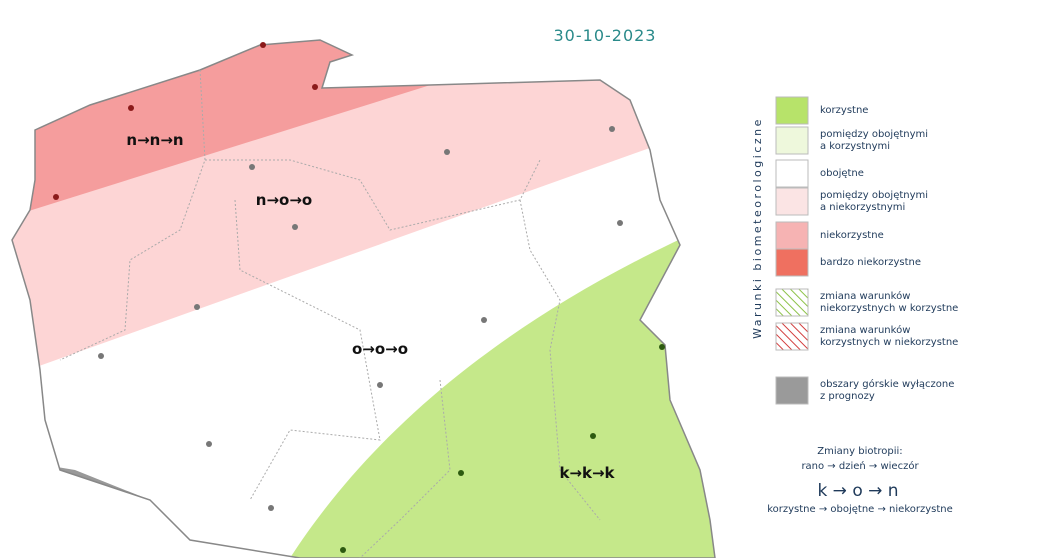 The image size is (1059, 558). I want to click on legend-label: obojętne, so click(842, 173).